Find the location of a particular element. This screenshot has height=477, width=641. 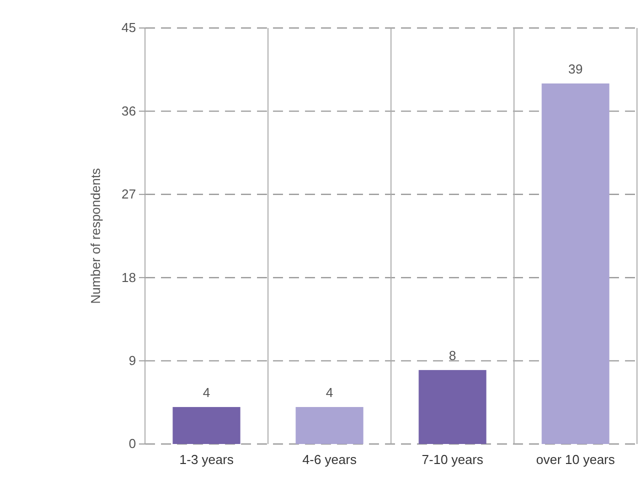

data-label: 39 is located at coordinates (575, 68).